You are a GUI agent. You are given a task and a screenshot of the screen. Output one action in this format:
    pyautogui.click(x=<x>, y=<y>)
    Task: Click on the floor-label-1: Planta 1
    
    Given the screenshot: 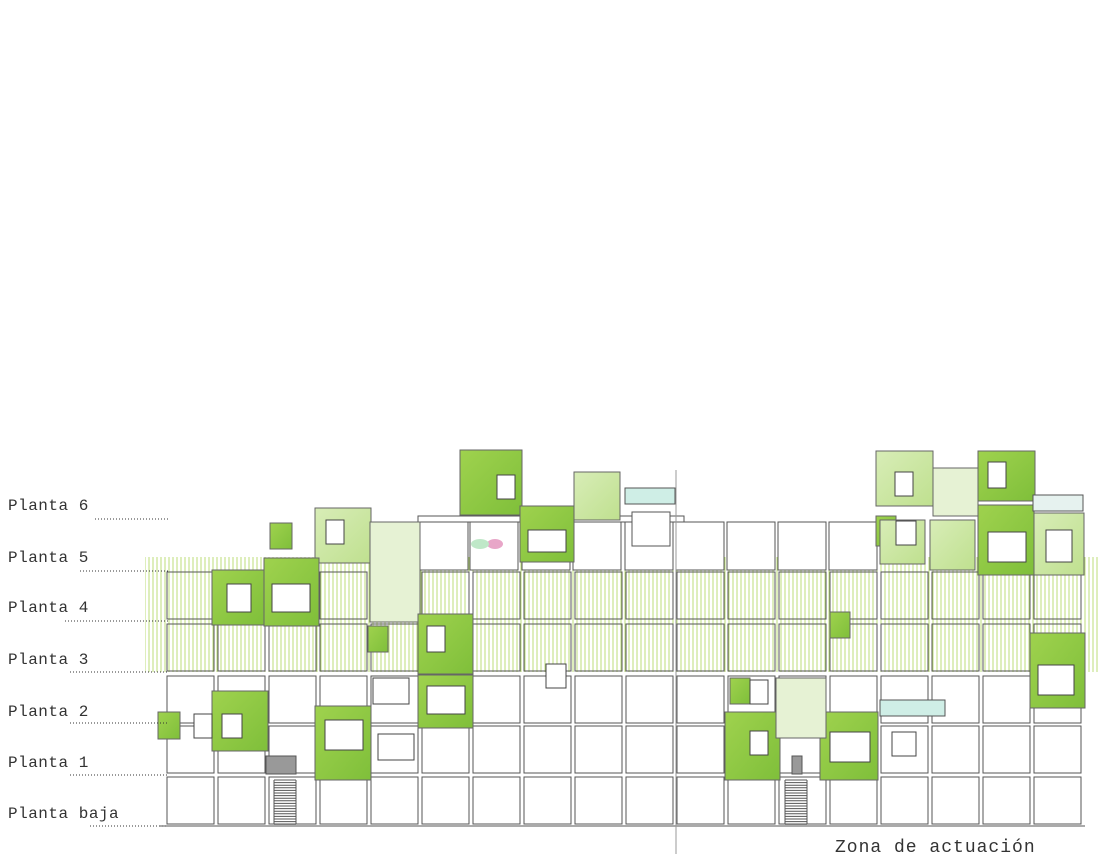 What is the action you would take?
    pyautogui.click(x=48, y=763)
    